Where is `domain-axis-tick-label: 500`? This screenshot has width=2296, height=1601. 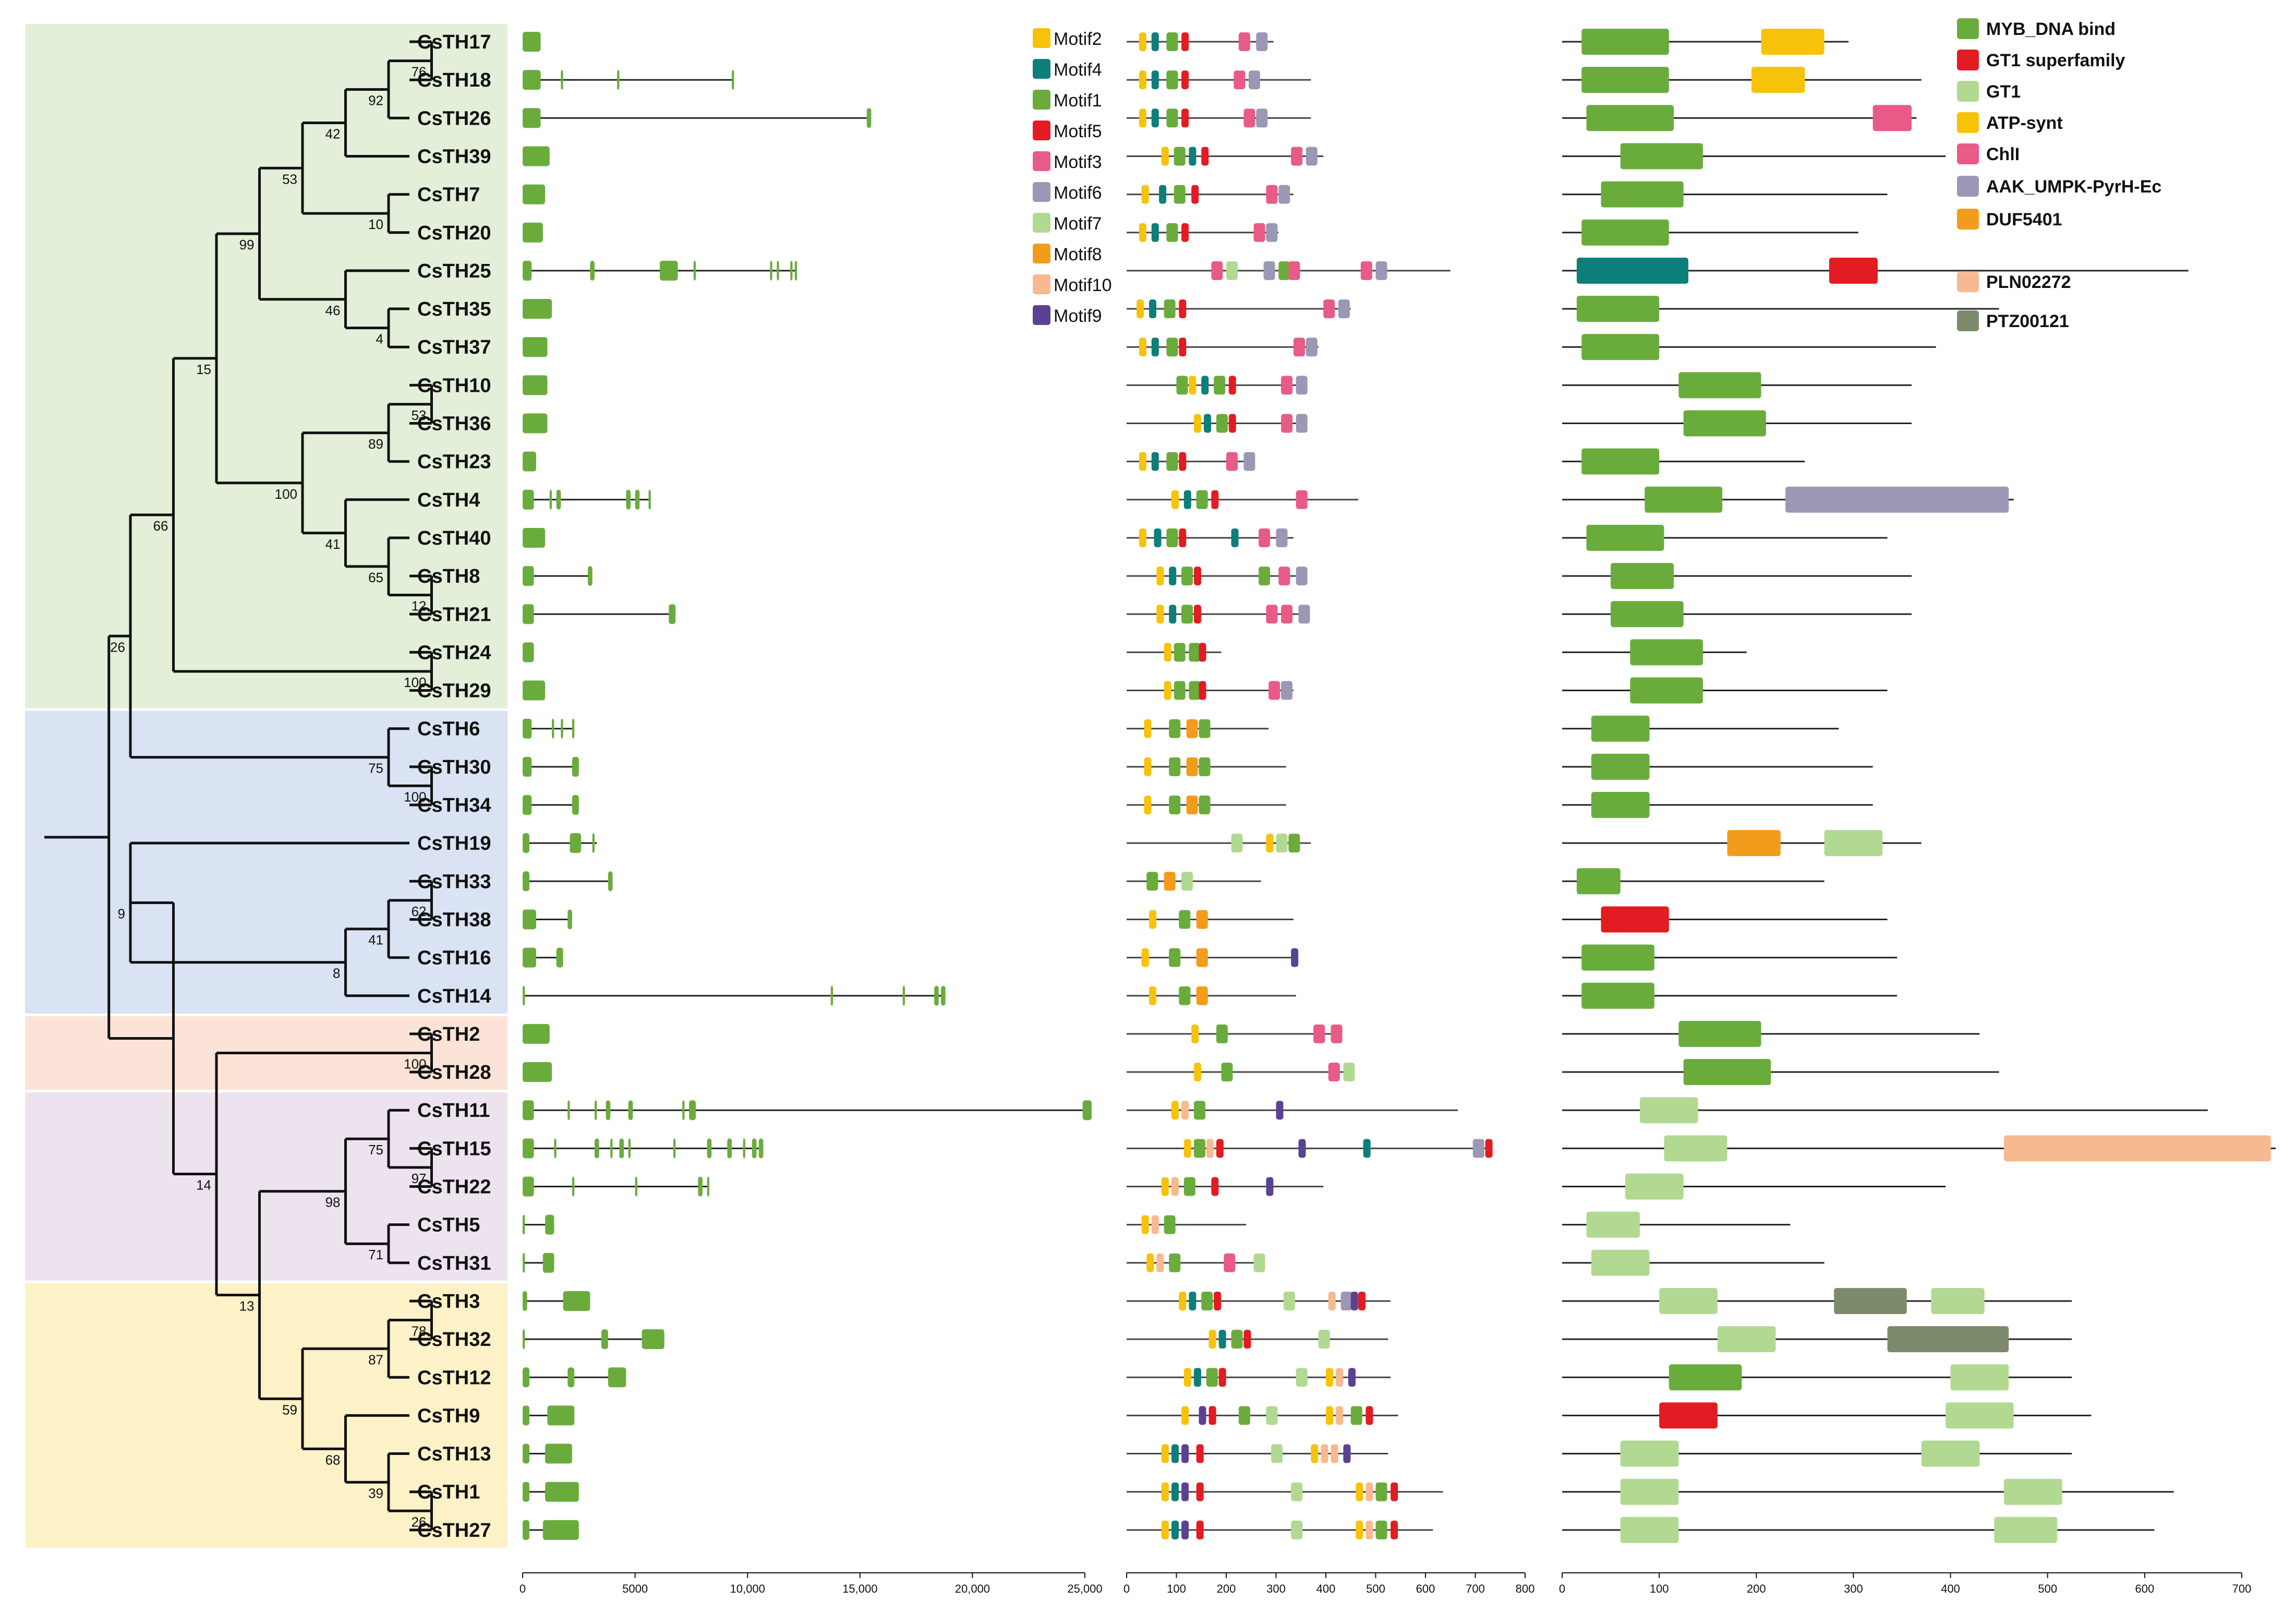 domain-axis-tick-label: 500 is located at coordinates (2047, 1589).